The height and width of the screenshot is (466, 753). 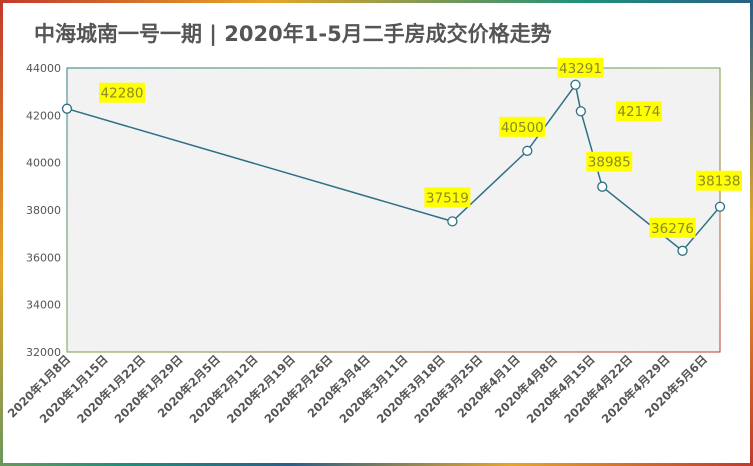 I want to click on y-tick-label: 40000, so click(x=43, y=163).